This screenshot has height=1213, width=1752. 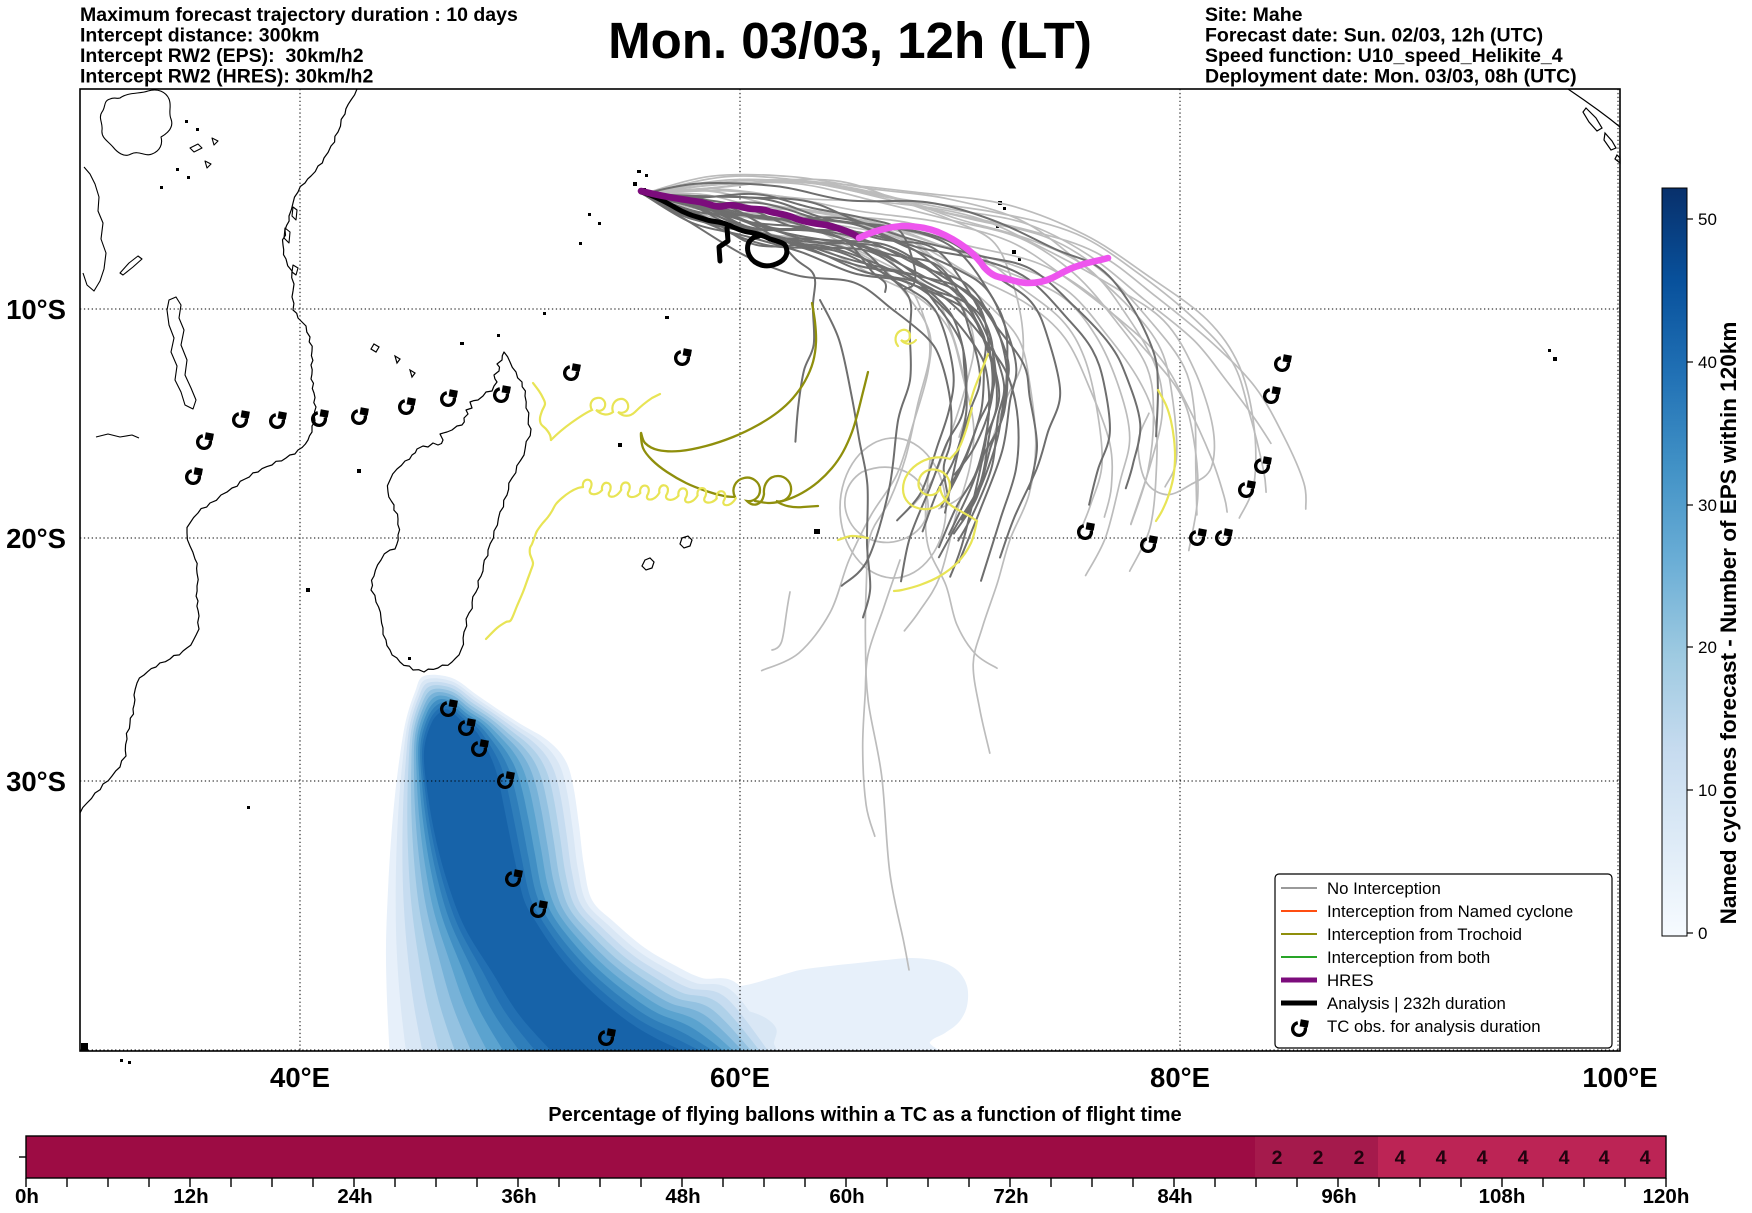 I want to click on svg-text: Interception from Trochoid, so click(x=1424, y=934).